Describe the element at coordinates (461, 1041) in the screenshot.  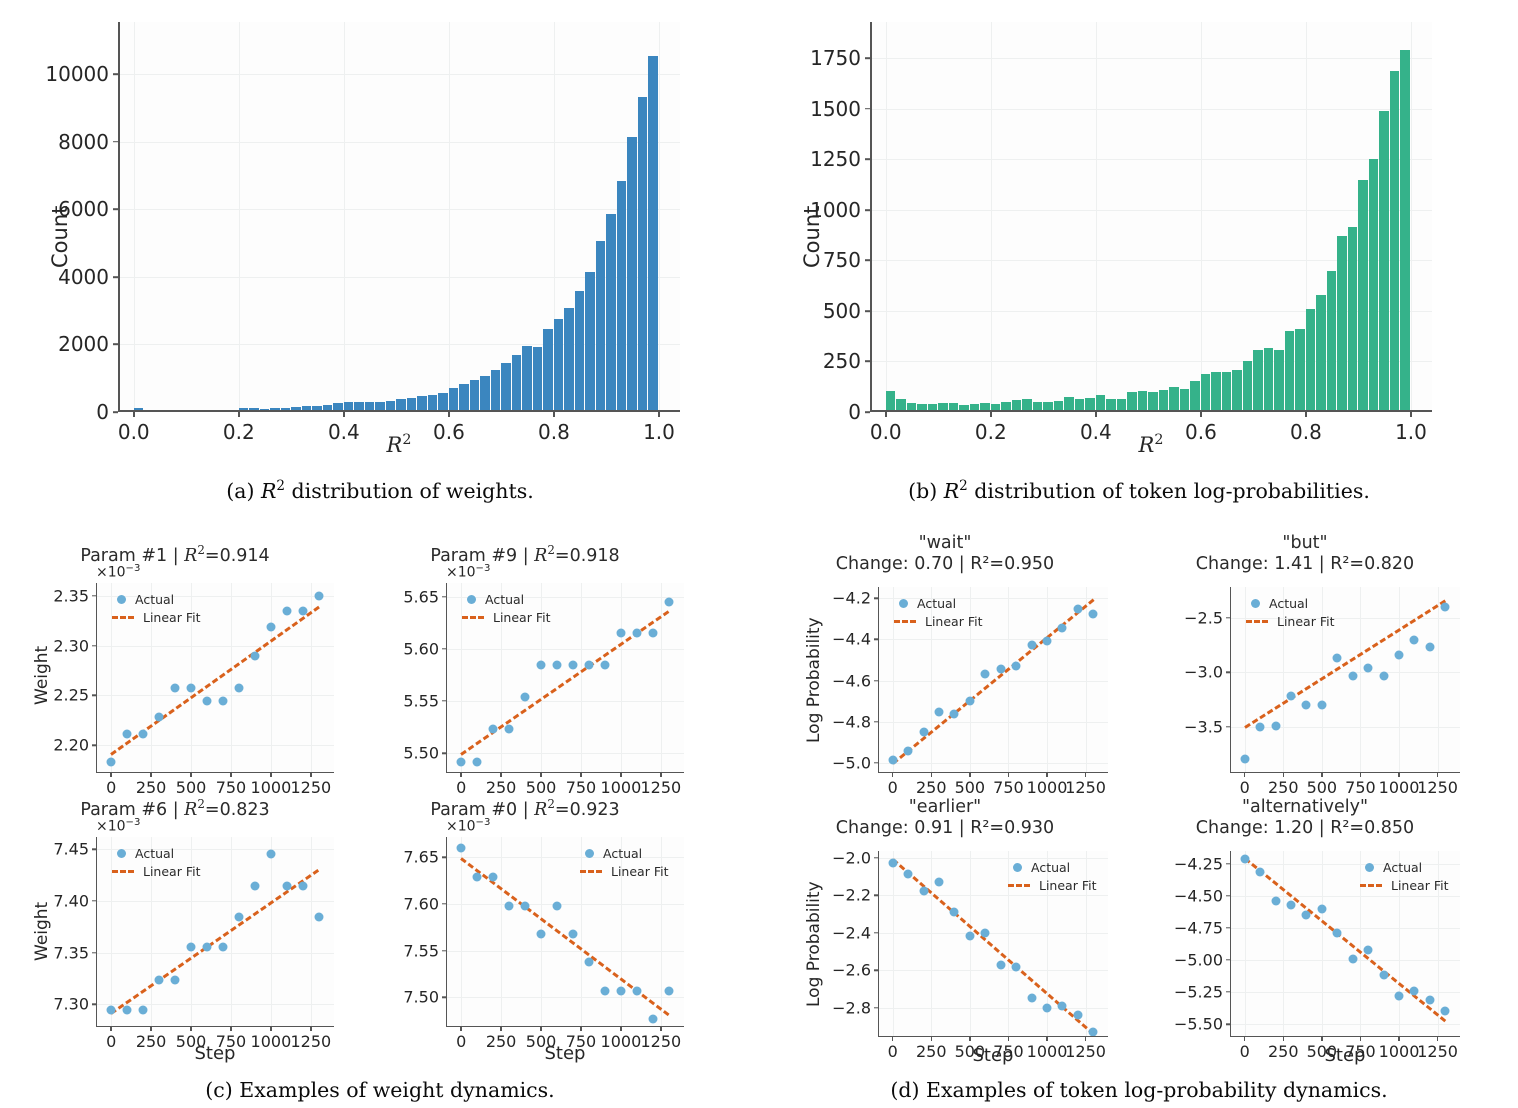
I see `x-tick-label: 0` at that location.